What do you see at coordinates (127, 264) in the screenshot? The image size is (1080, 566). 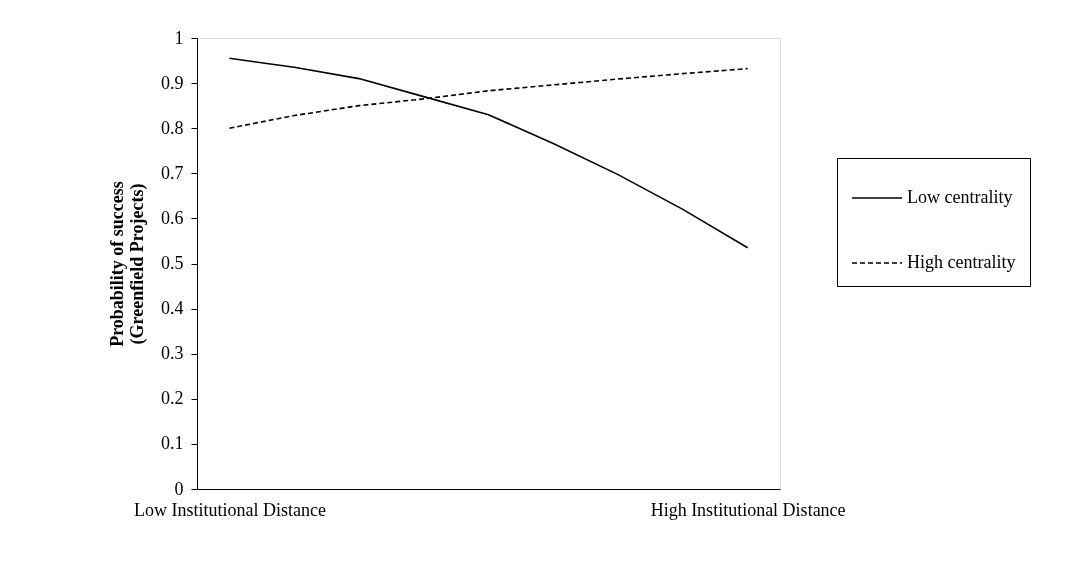 I see `y-axis-title: Probability of success (Greenfield Projects)` at bounding box center [127, 264].